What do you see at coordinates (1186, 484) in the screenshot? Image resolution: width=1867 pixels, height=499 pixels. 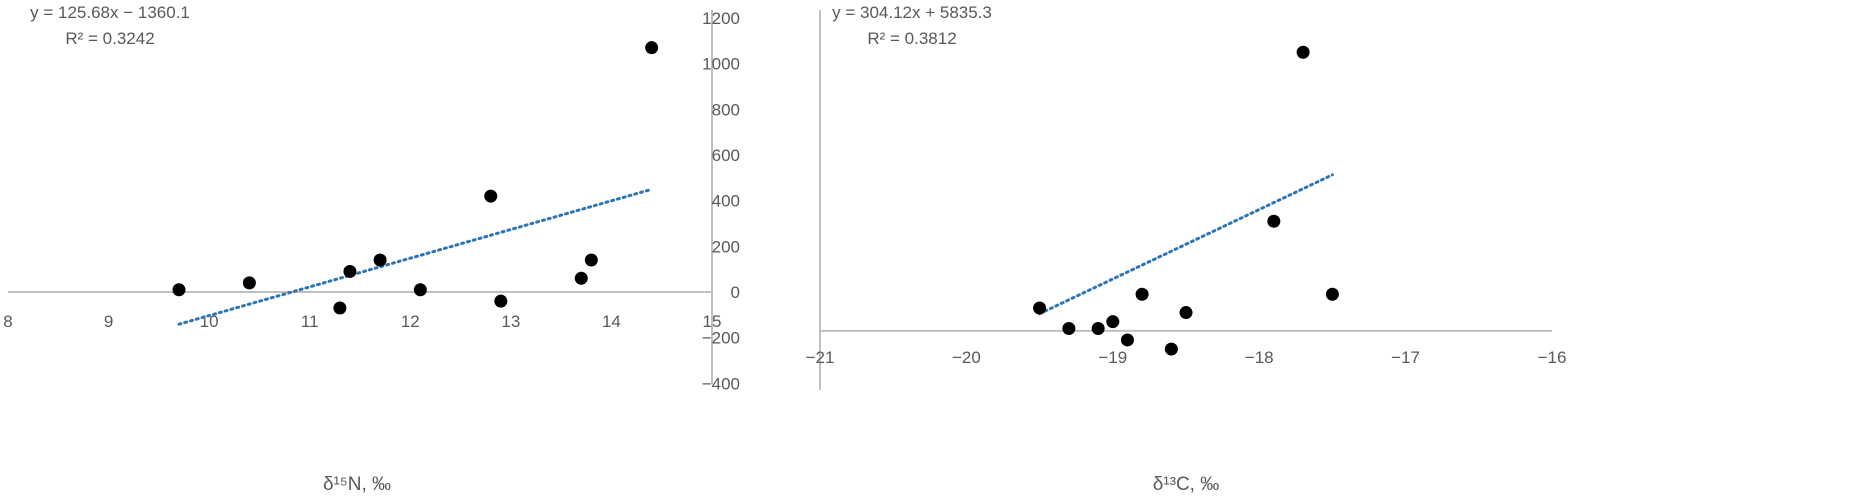 I see `x-axis-title: δ¹³C, ‰` at bounding box center [1186, 484].